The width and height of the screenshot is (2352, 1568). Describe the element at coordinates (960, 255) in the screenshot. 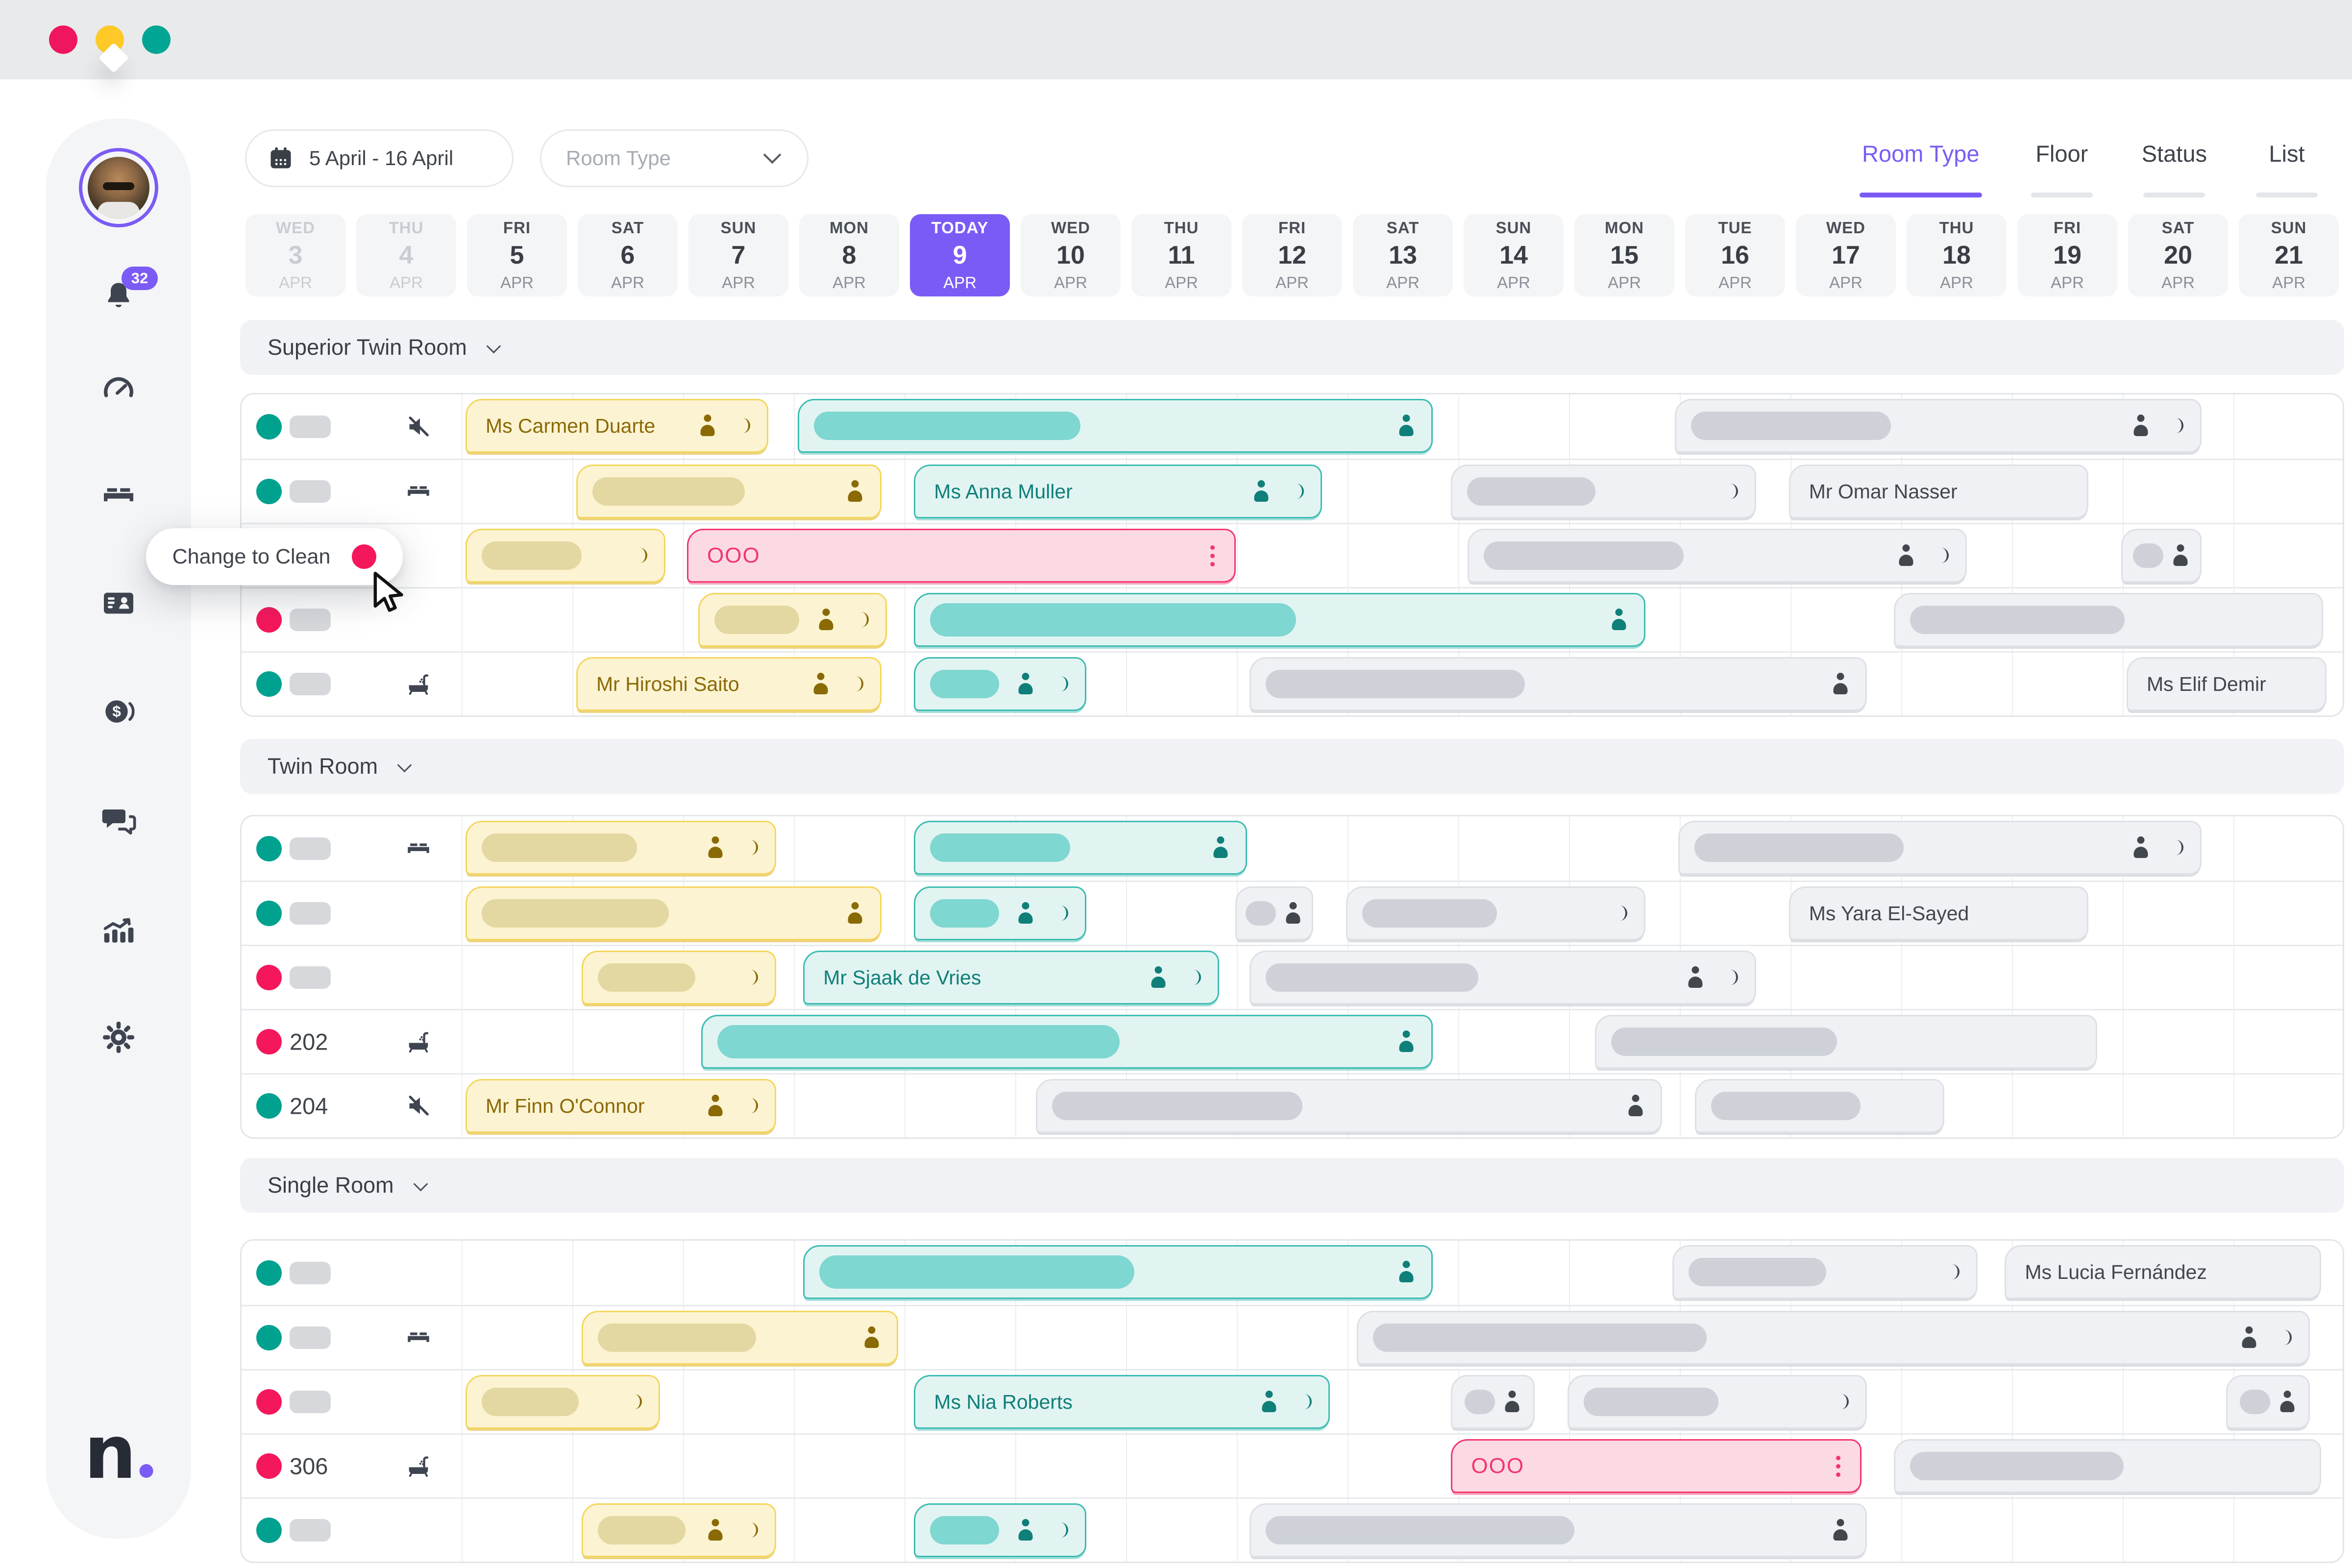

I see `date-cell-9-apr: TODAY 9 APR` at that location.